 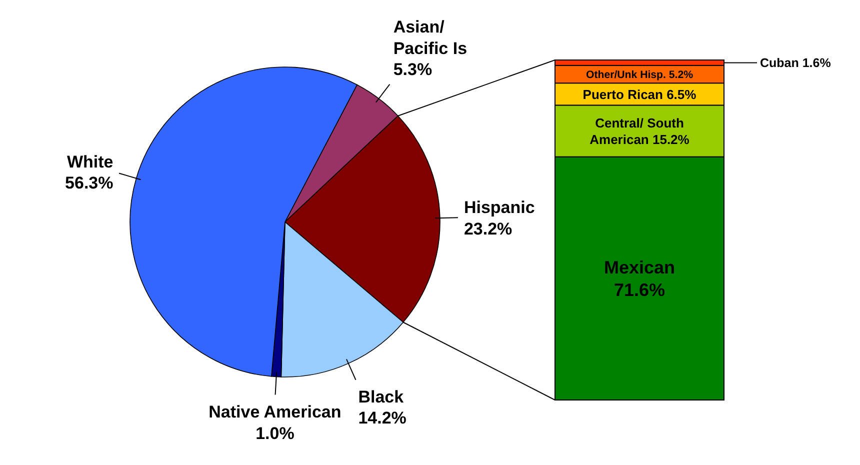 What do you see at coordinates (488, 228) in the screenshot?
I see `data-label: 23.2%` at bounding box center [488, 228].